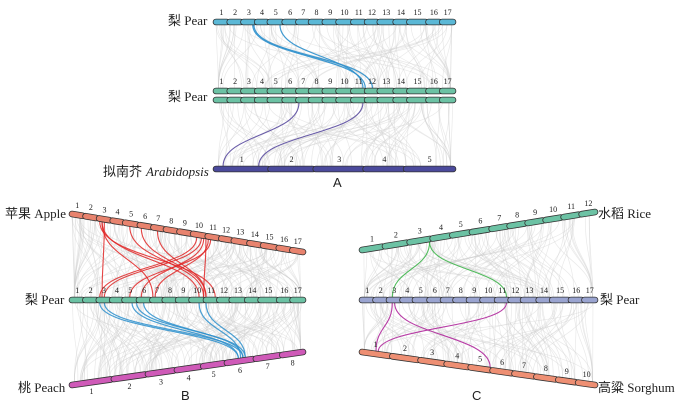 This screenshot has width=677, height=404. What do you see at coordinates (432, 352) in the screenshot?
I see `chromosome-number: 3` at bounding box center [432, 352].